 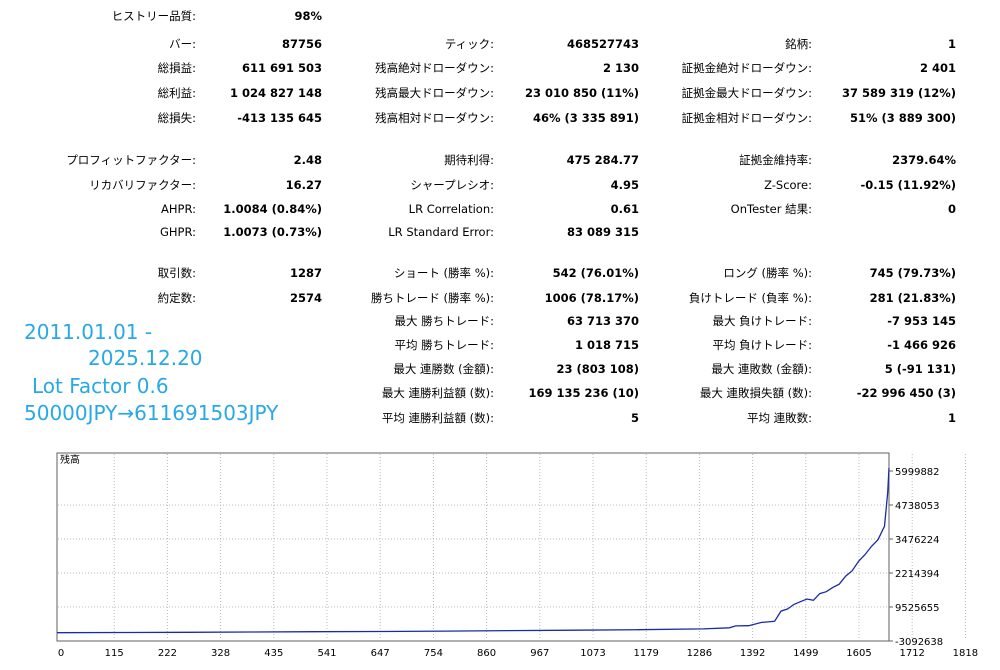 I want to click on stat-col3-value: -7 953 145, so click(x=921, y=321).